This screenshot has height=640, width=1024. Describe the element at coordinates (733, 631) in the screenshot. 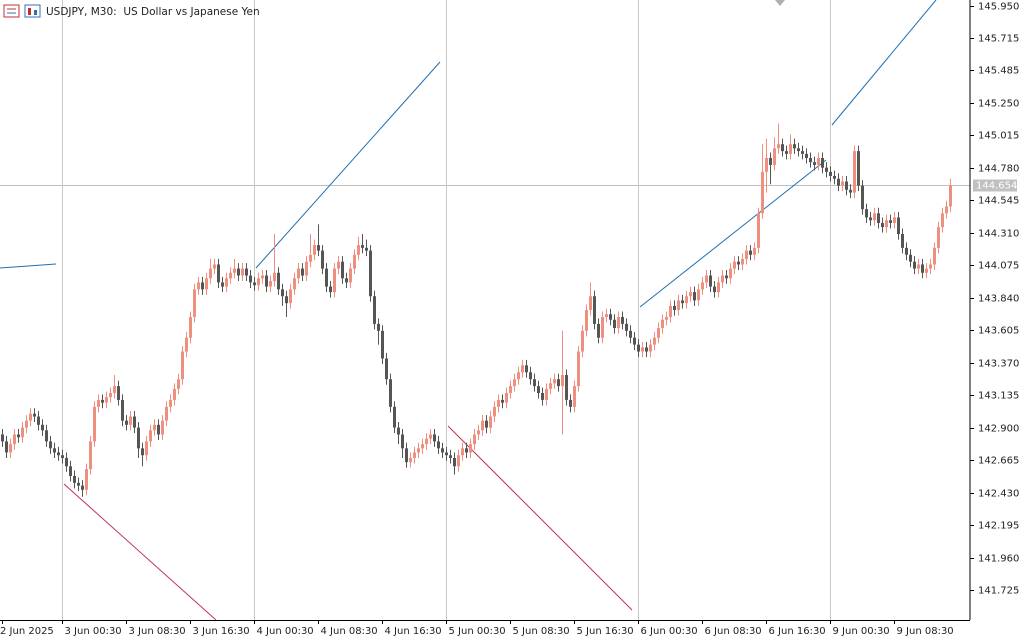

I see `x-tick-label: 6 Jun 08:30` at that location.